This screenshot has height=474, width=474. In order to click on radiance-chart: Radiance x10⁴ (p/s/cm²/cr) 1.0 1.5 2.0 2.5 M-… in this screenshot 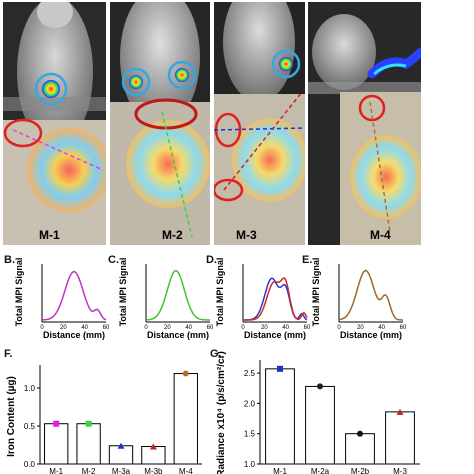, I will do `click(318, 412)`.